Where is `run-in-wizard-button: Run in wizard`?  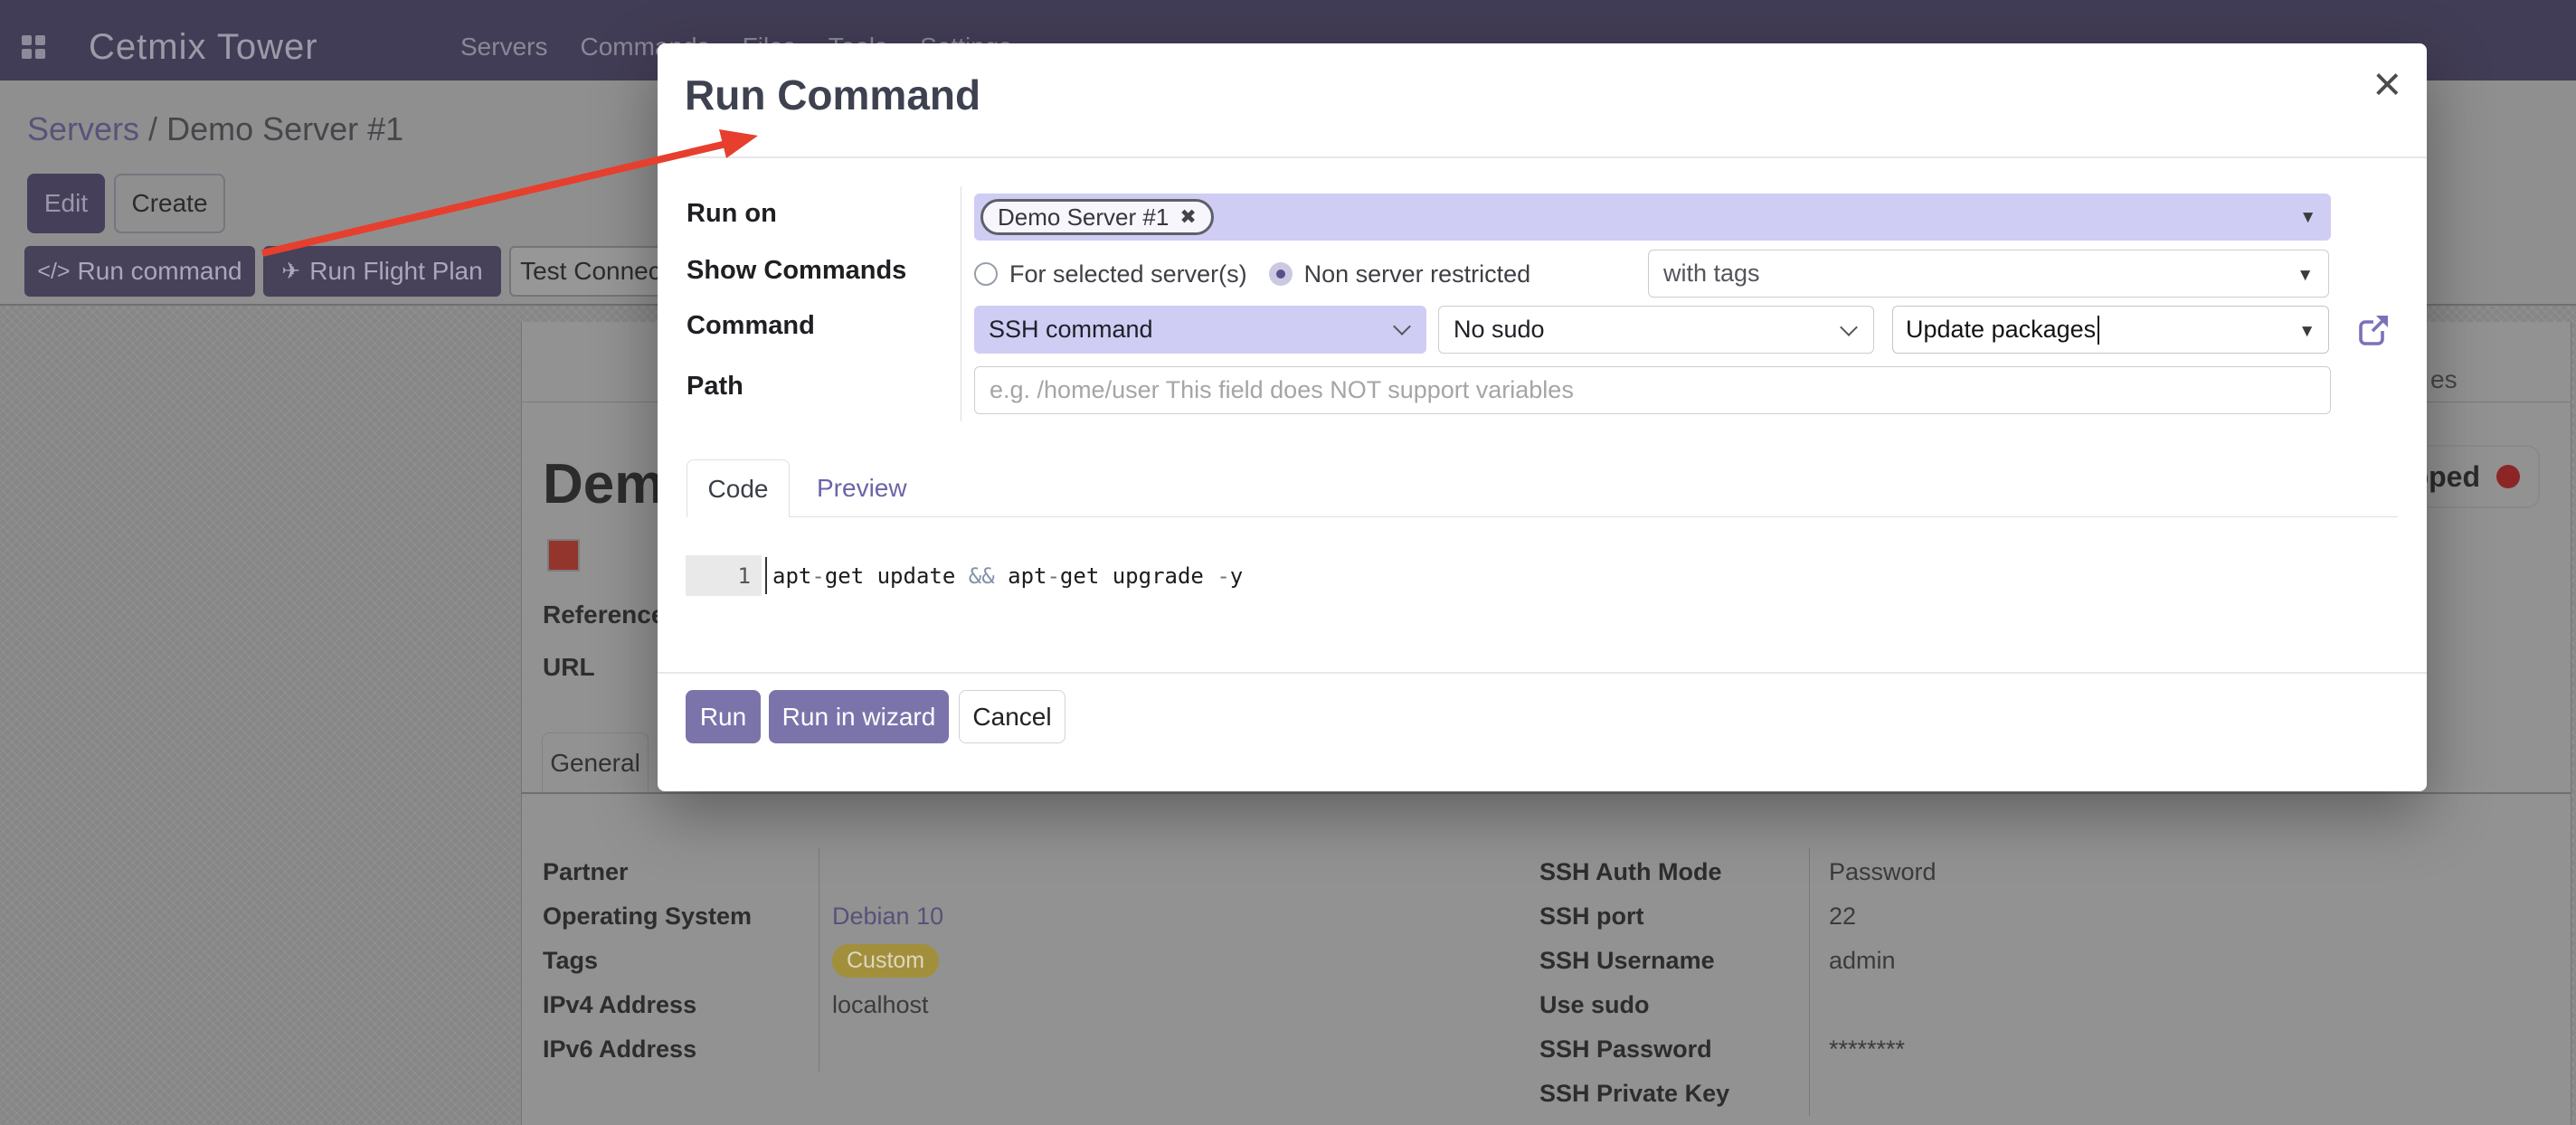
run-in-wizard-button: Run in wizard is located at coordinates (859, 716).